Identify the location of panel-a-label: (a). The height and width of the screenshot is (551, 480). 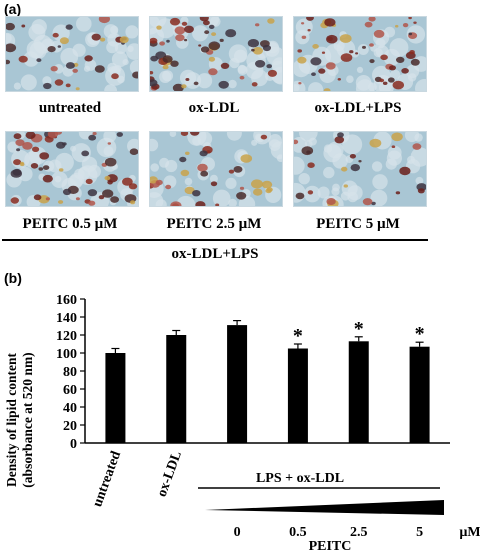
(13, 9).